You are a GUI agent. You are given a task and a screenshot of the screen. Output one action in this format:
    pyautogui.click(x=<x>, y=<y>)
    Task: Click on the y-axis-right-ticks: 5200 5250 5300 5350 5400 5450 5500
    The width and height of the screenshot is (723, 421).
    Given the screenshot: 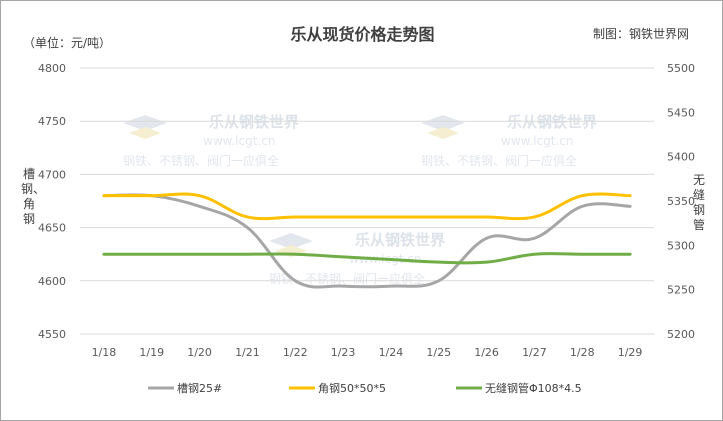 What is the action you would take?
    pyautogui.click(x=681, y=201)
    